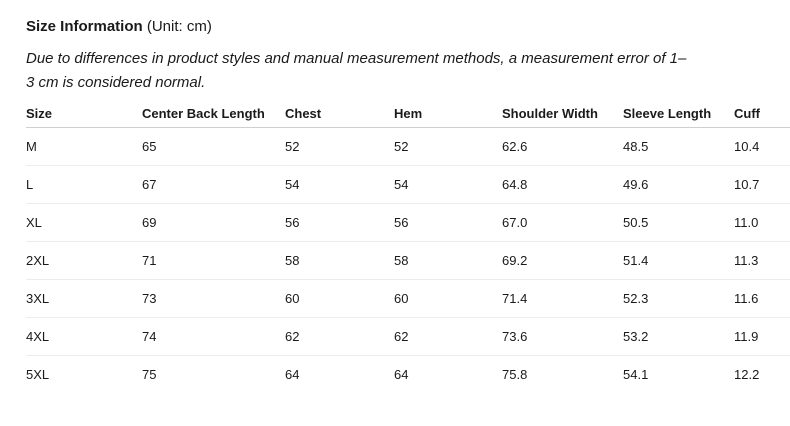 The height and width of the screenshot is (426, 790). Describe the element at coordinates (678, 184) in the screenshot. I see `table-cell: 49.6` at that location.